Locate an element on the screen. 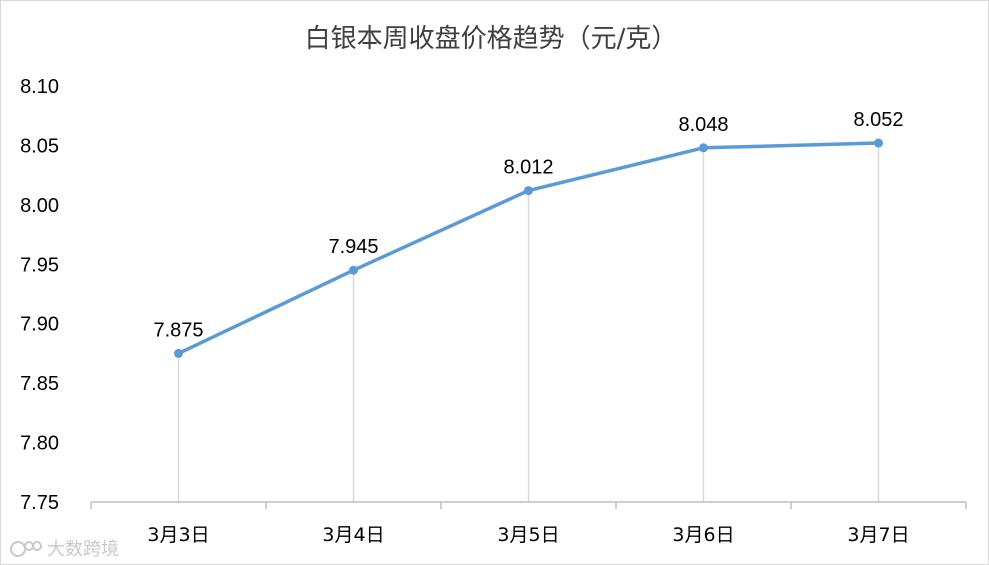 The image size is (989, 565). y-tick-label: 7.80 is located at coordinates (39, 444).